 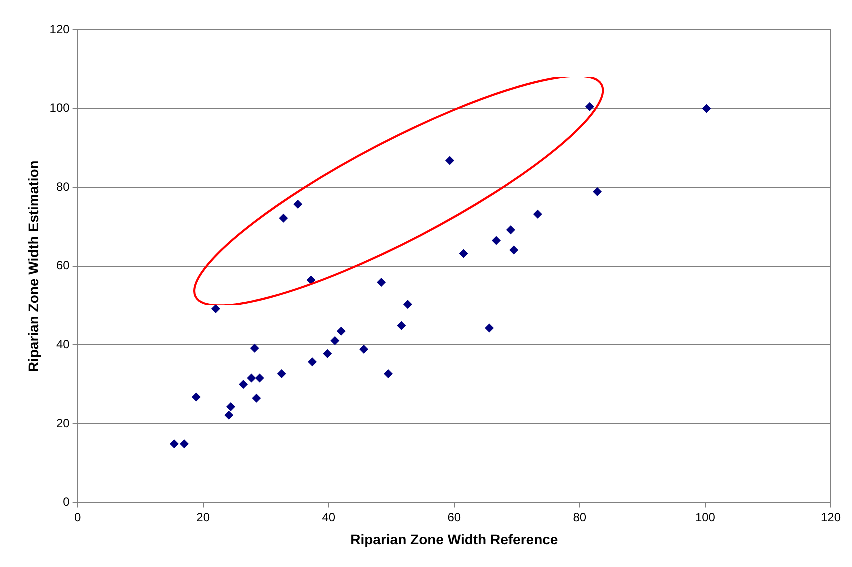 What do you see at coordinates (60, 29) in the screenshot?
I see `y-tick-label: 120` at bounding box center [60, 29].